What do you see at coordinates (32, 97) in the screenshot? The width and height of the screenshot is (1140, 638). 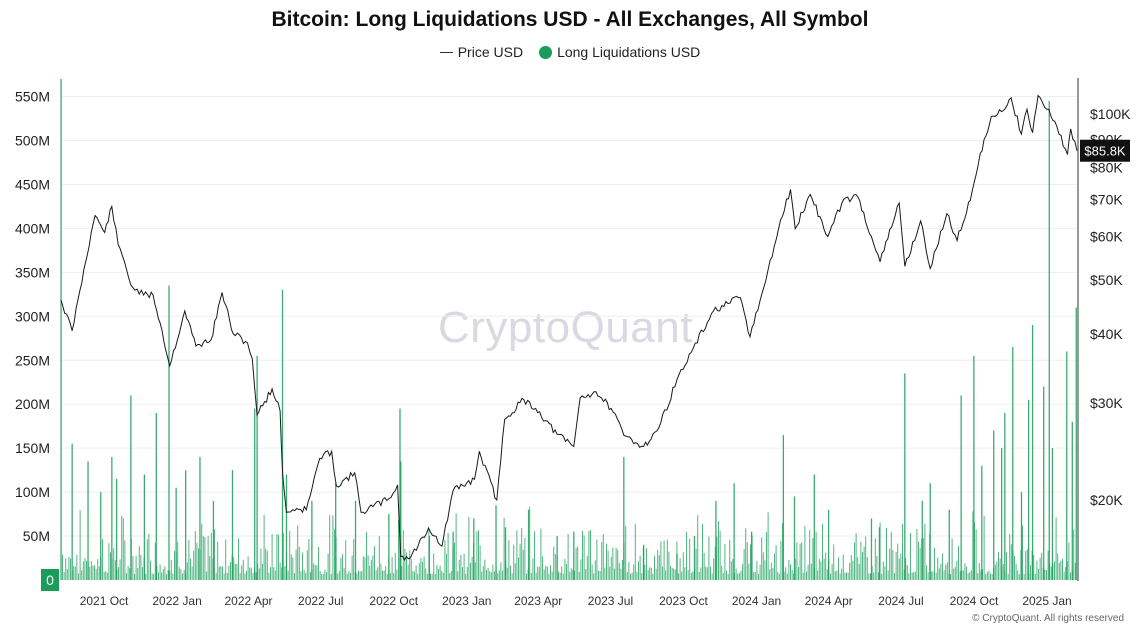 I see `y-tick-label-left: 550M` at bounding box center [32, 97].